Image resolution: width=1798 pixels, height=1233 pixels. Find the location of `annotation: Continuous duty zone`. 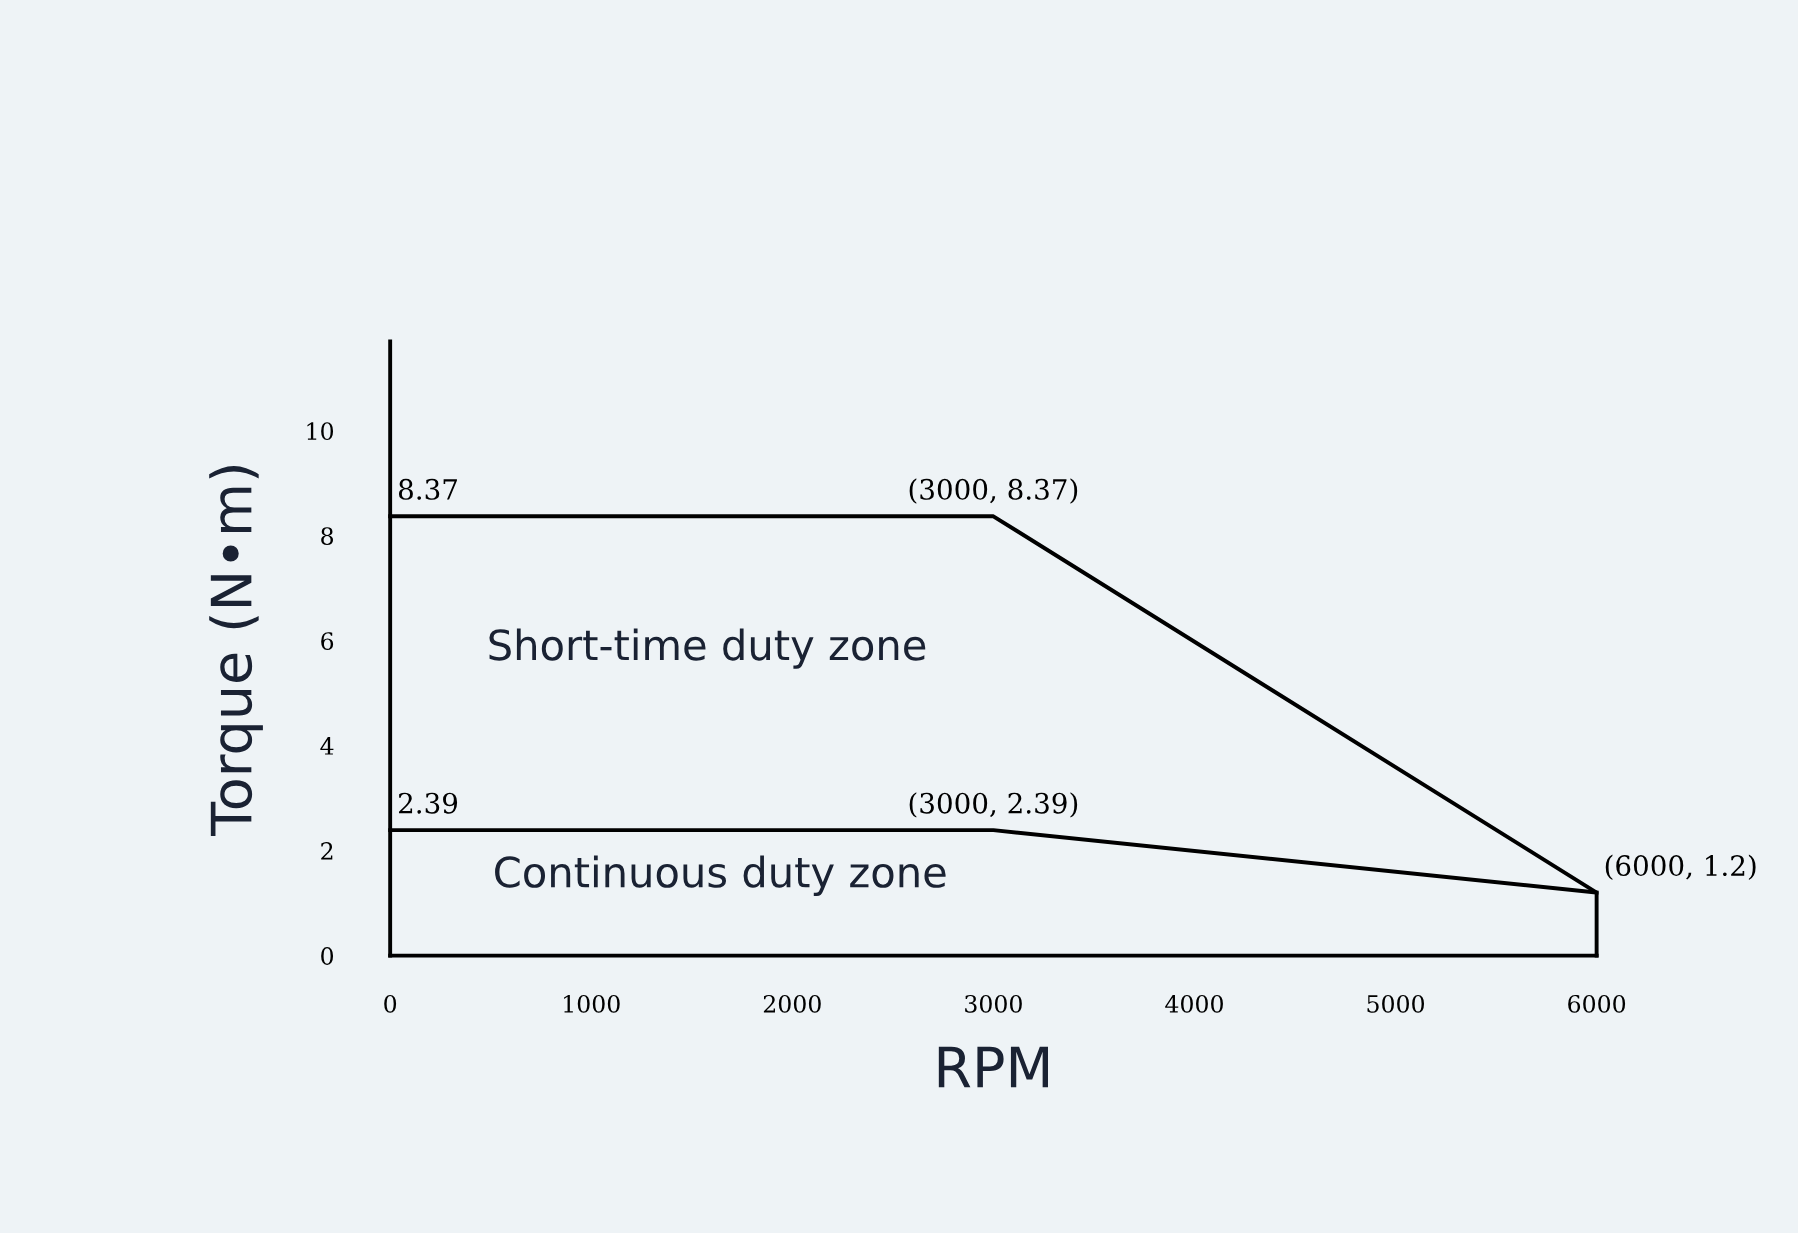

annotation: Continuous duty zone is located at coordinates (720, 875).